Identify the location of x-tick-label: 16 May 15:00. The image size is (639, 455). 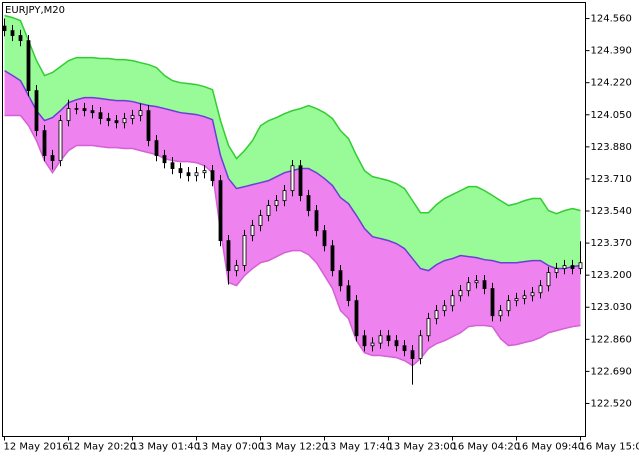
(609, 447).